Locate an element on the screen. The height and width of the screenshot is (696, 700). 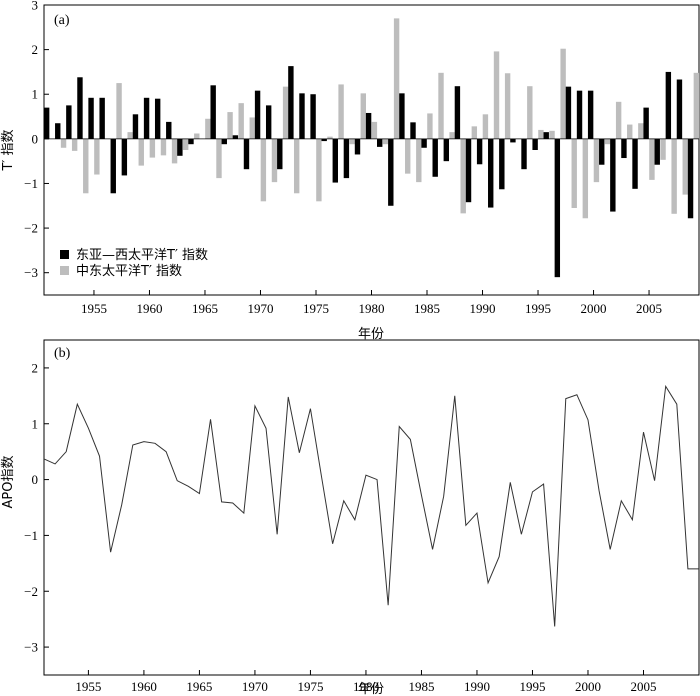
panel-a-x-tick-label: 2000 is located at coordinates (594, 308).